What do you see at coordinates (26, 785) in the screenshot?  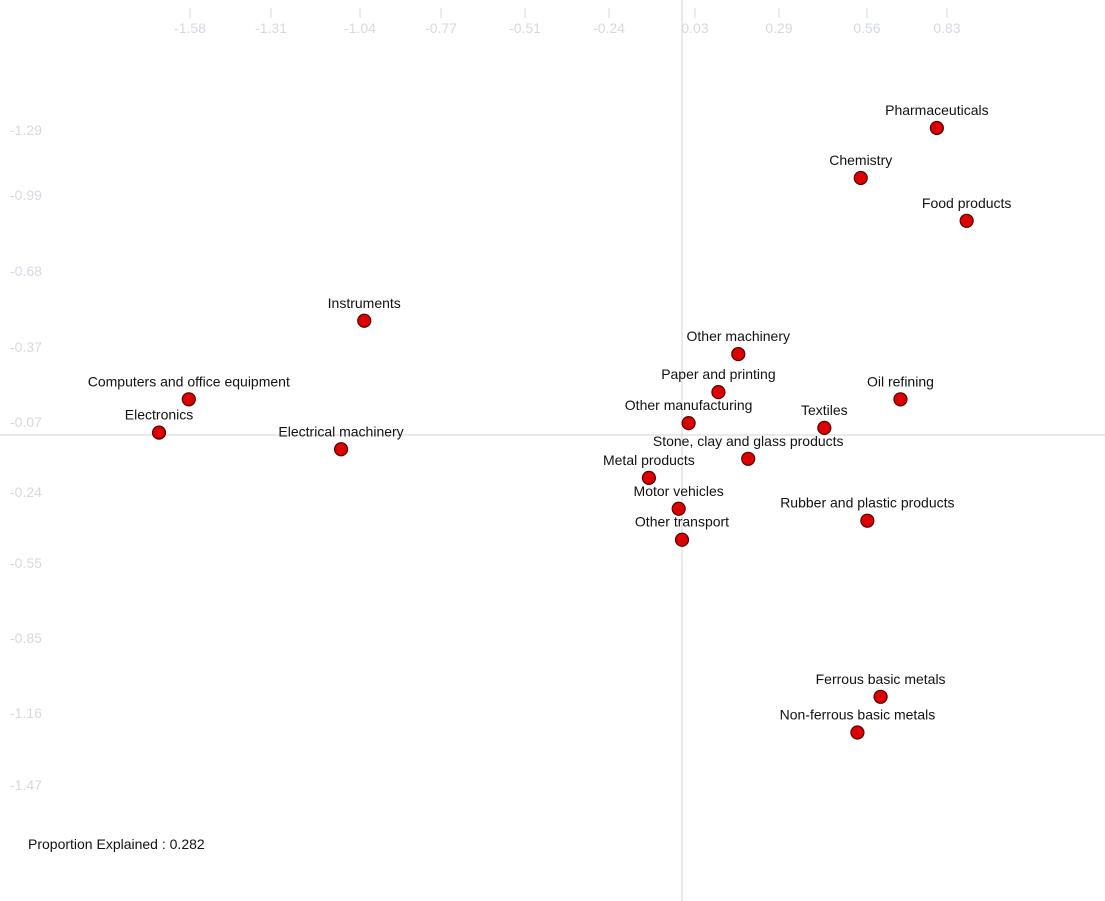 I see `y-tick-label: -1.47` at bounding box center [26, 785].